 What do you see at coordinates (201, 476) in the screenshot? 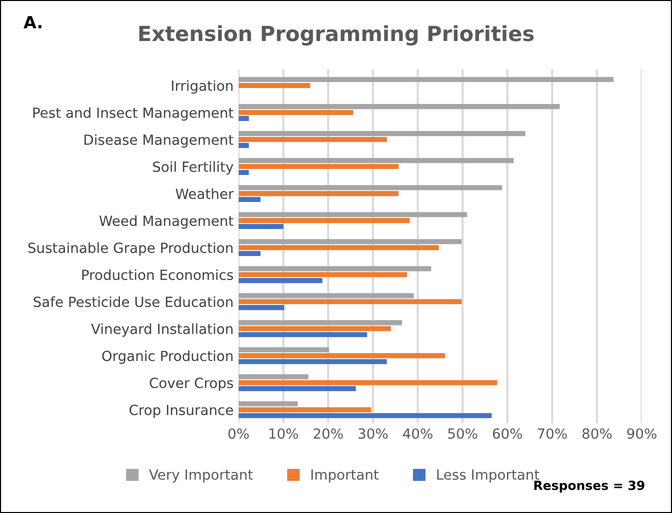
I see `legend-label: Very Important` at bounding box center [201, 476].